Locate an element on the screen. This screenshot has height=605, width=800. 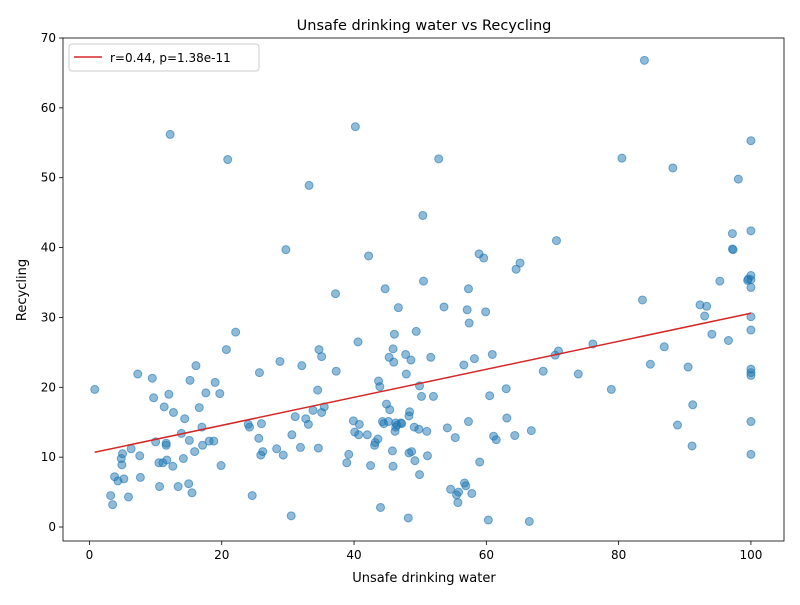
x-tick-label: 0 is located at coordinates (90, 555).